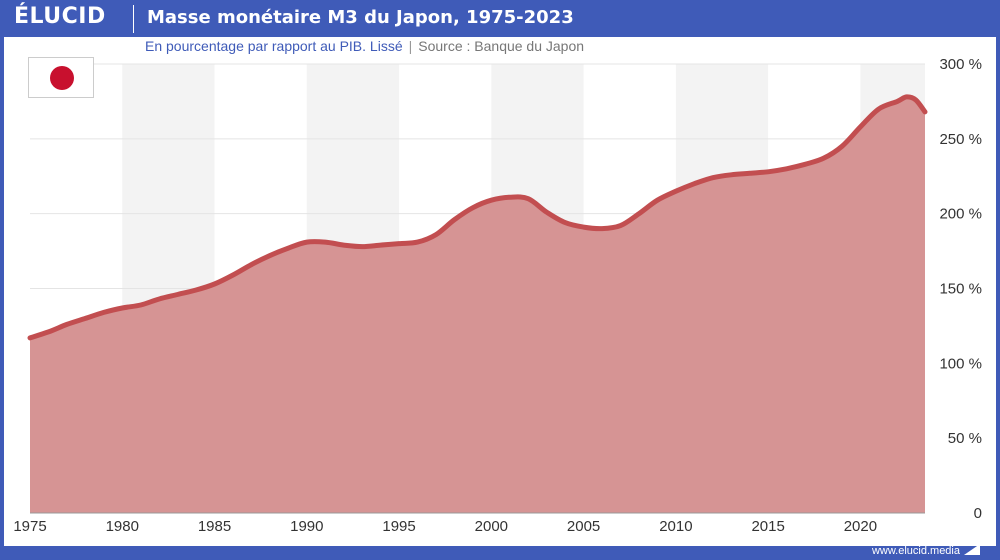 Image resolution: width=1000 pixels, height=560 pixels. I want to click on japan-flag-icon, so click(61, 77).